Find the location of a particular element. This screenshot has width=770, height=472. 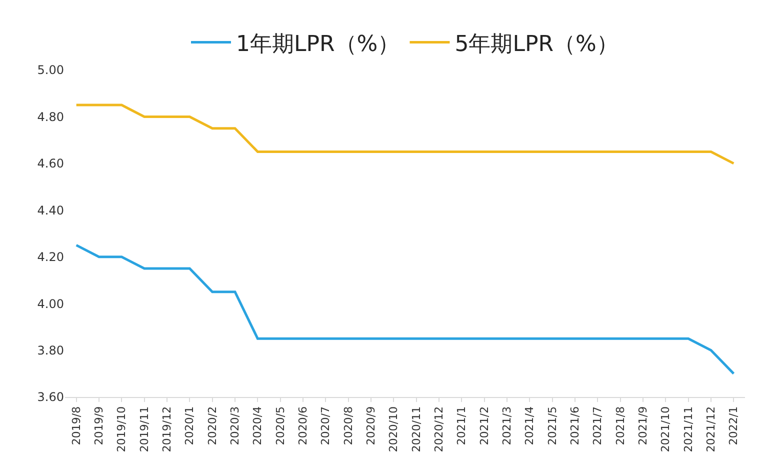

x-tick-label: 2022/1 is located at coordinates (733, 426).